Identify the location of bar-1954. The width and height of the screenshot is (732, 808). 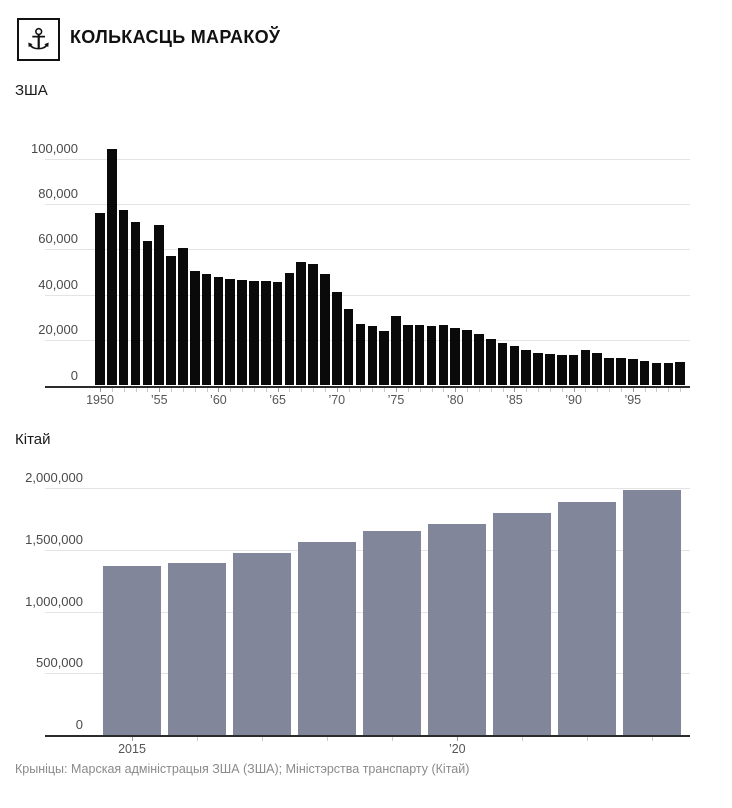
(147, 313).